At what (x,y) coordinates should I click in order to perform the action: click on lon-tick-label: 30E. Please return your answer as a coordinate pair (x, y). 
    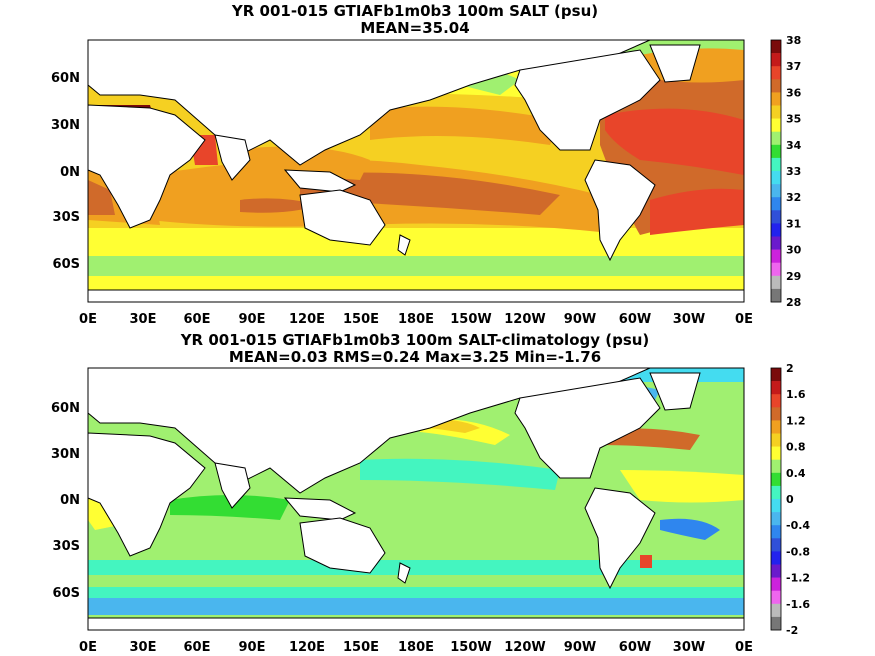
    Looking at the image, I should click on (143, 319).